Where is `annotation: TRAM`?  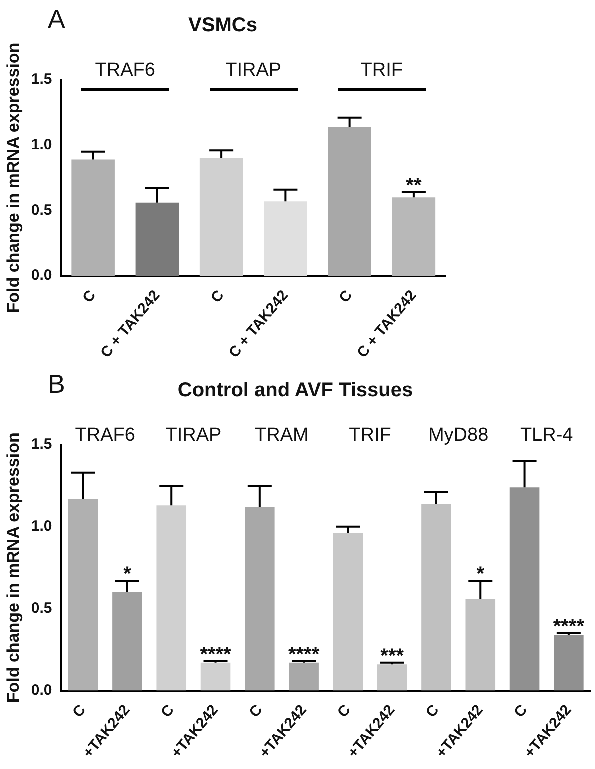
annotation: TRAM is located at coordinates (282, 436).